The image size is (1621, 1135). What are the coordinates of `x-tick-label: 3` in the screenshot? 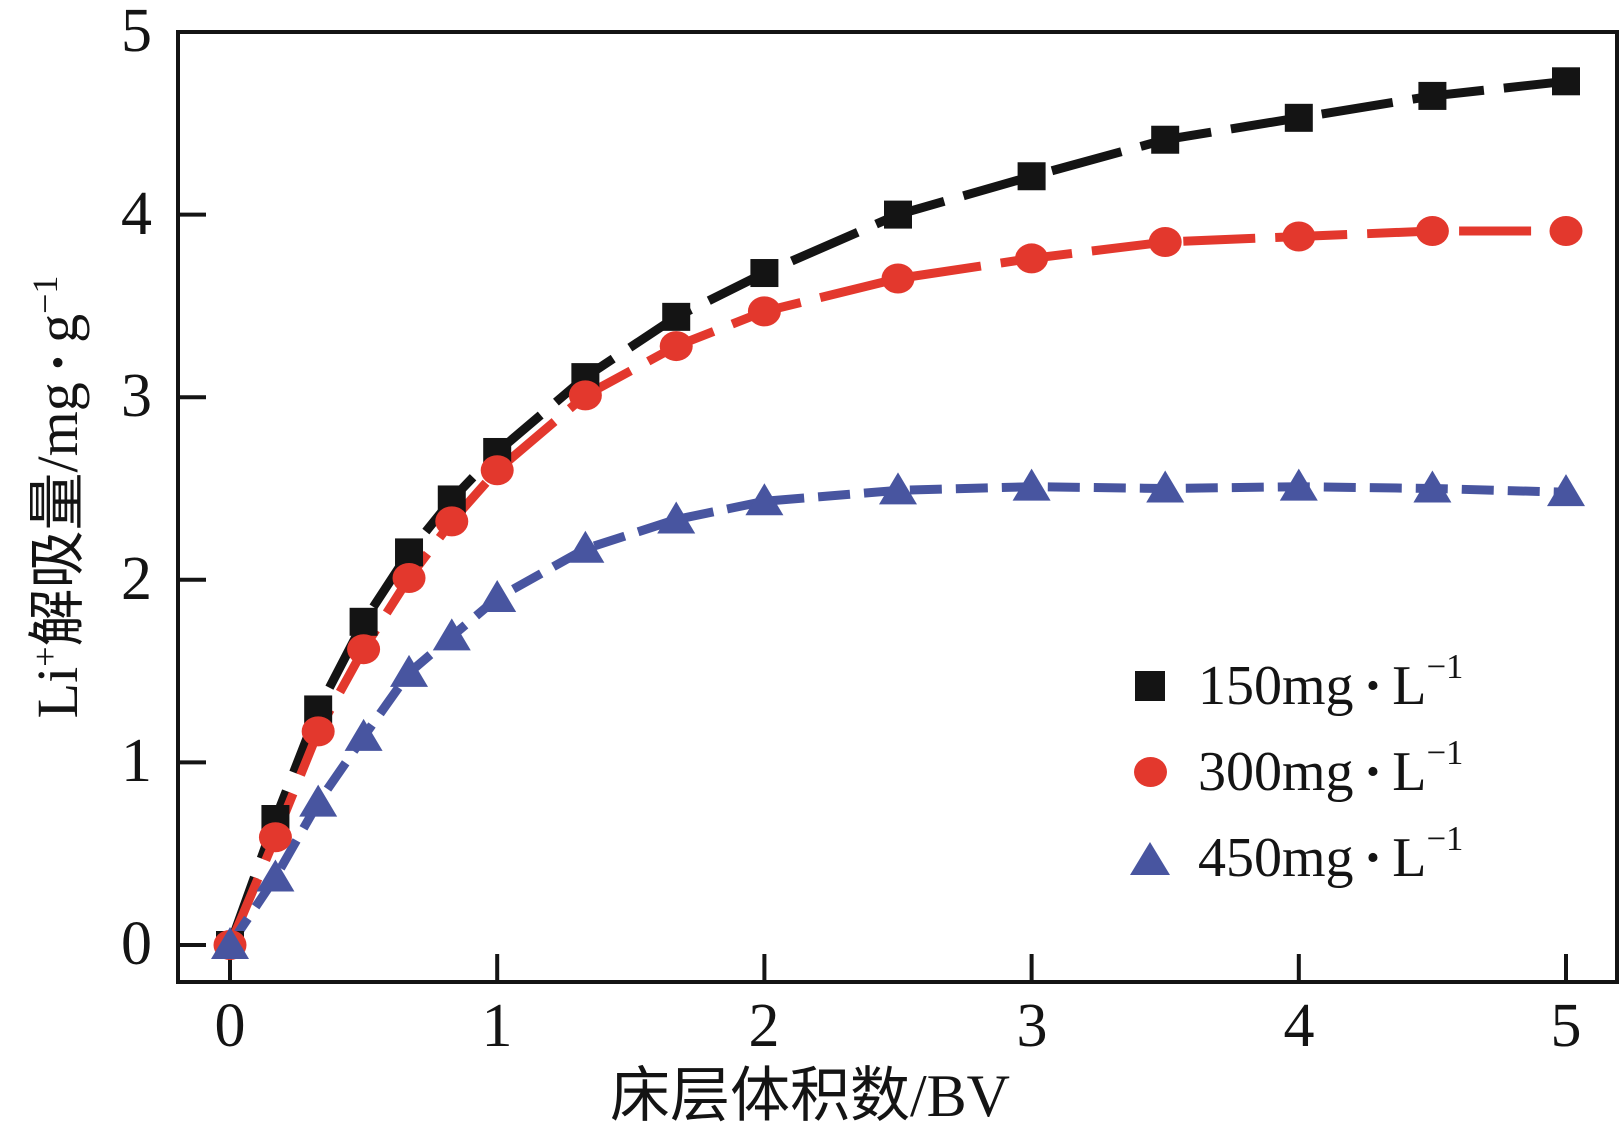 It's located at (1032, 1026).